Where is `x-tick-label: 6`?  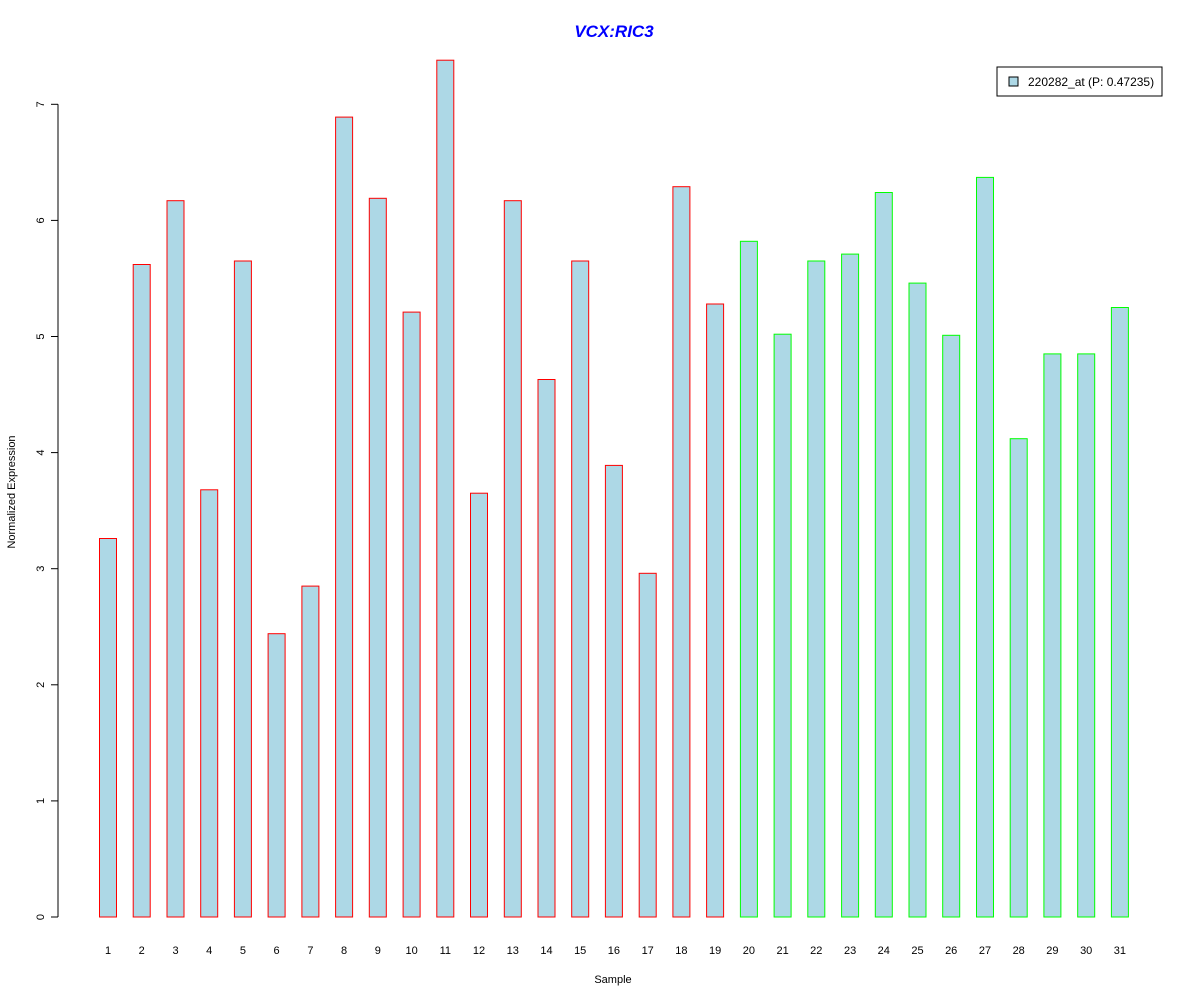 x-tick-label: 6 is located at coordinates (277, 951).